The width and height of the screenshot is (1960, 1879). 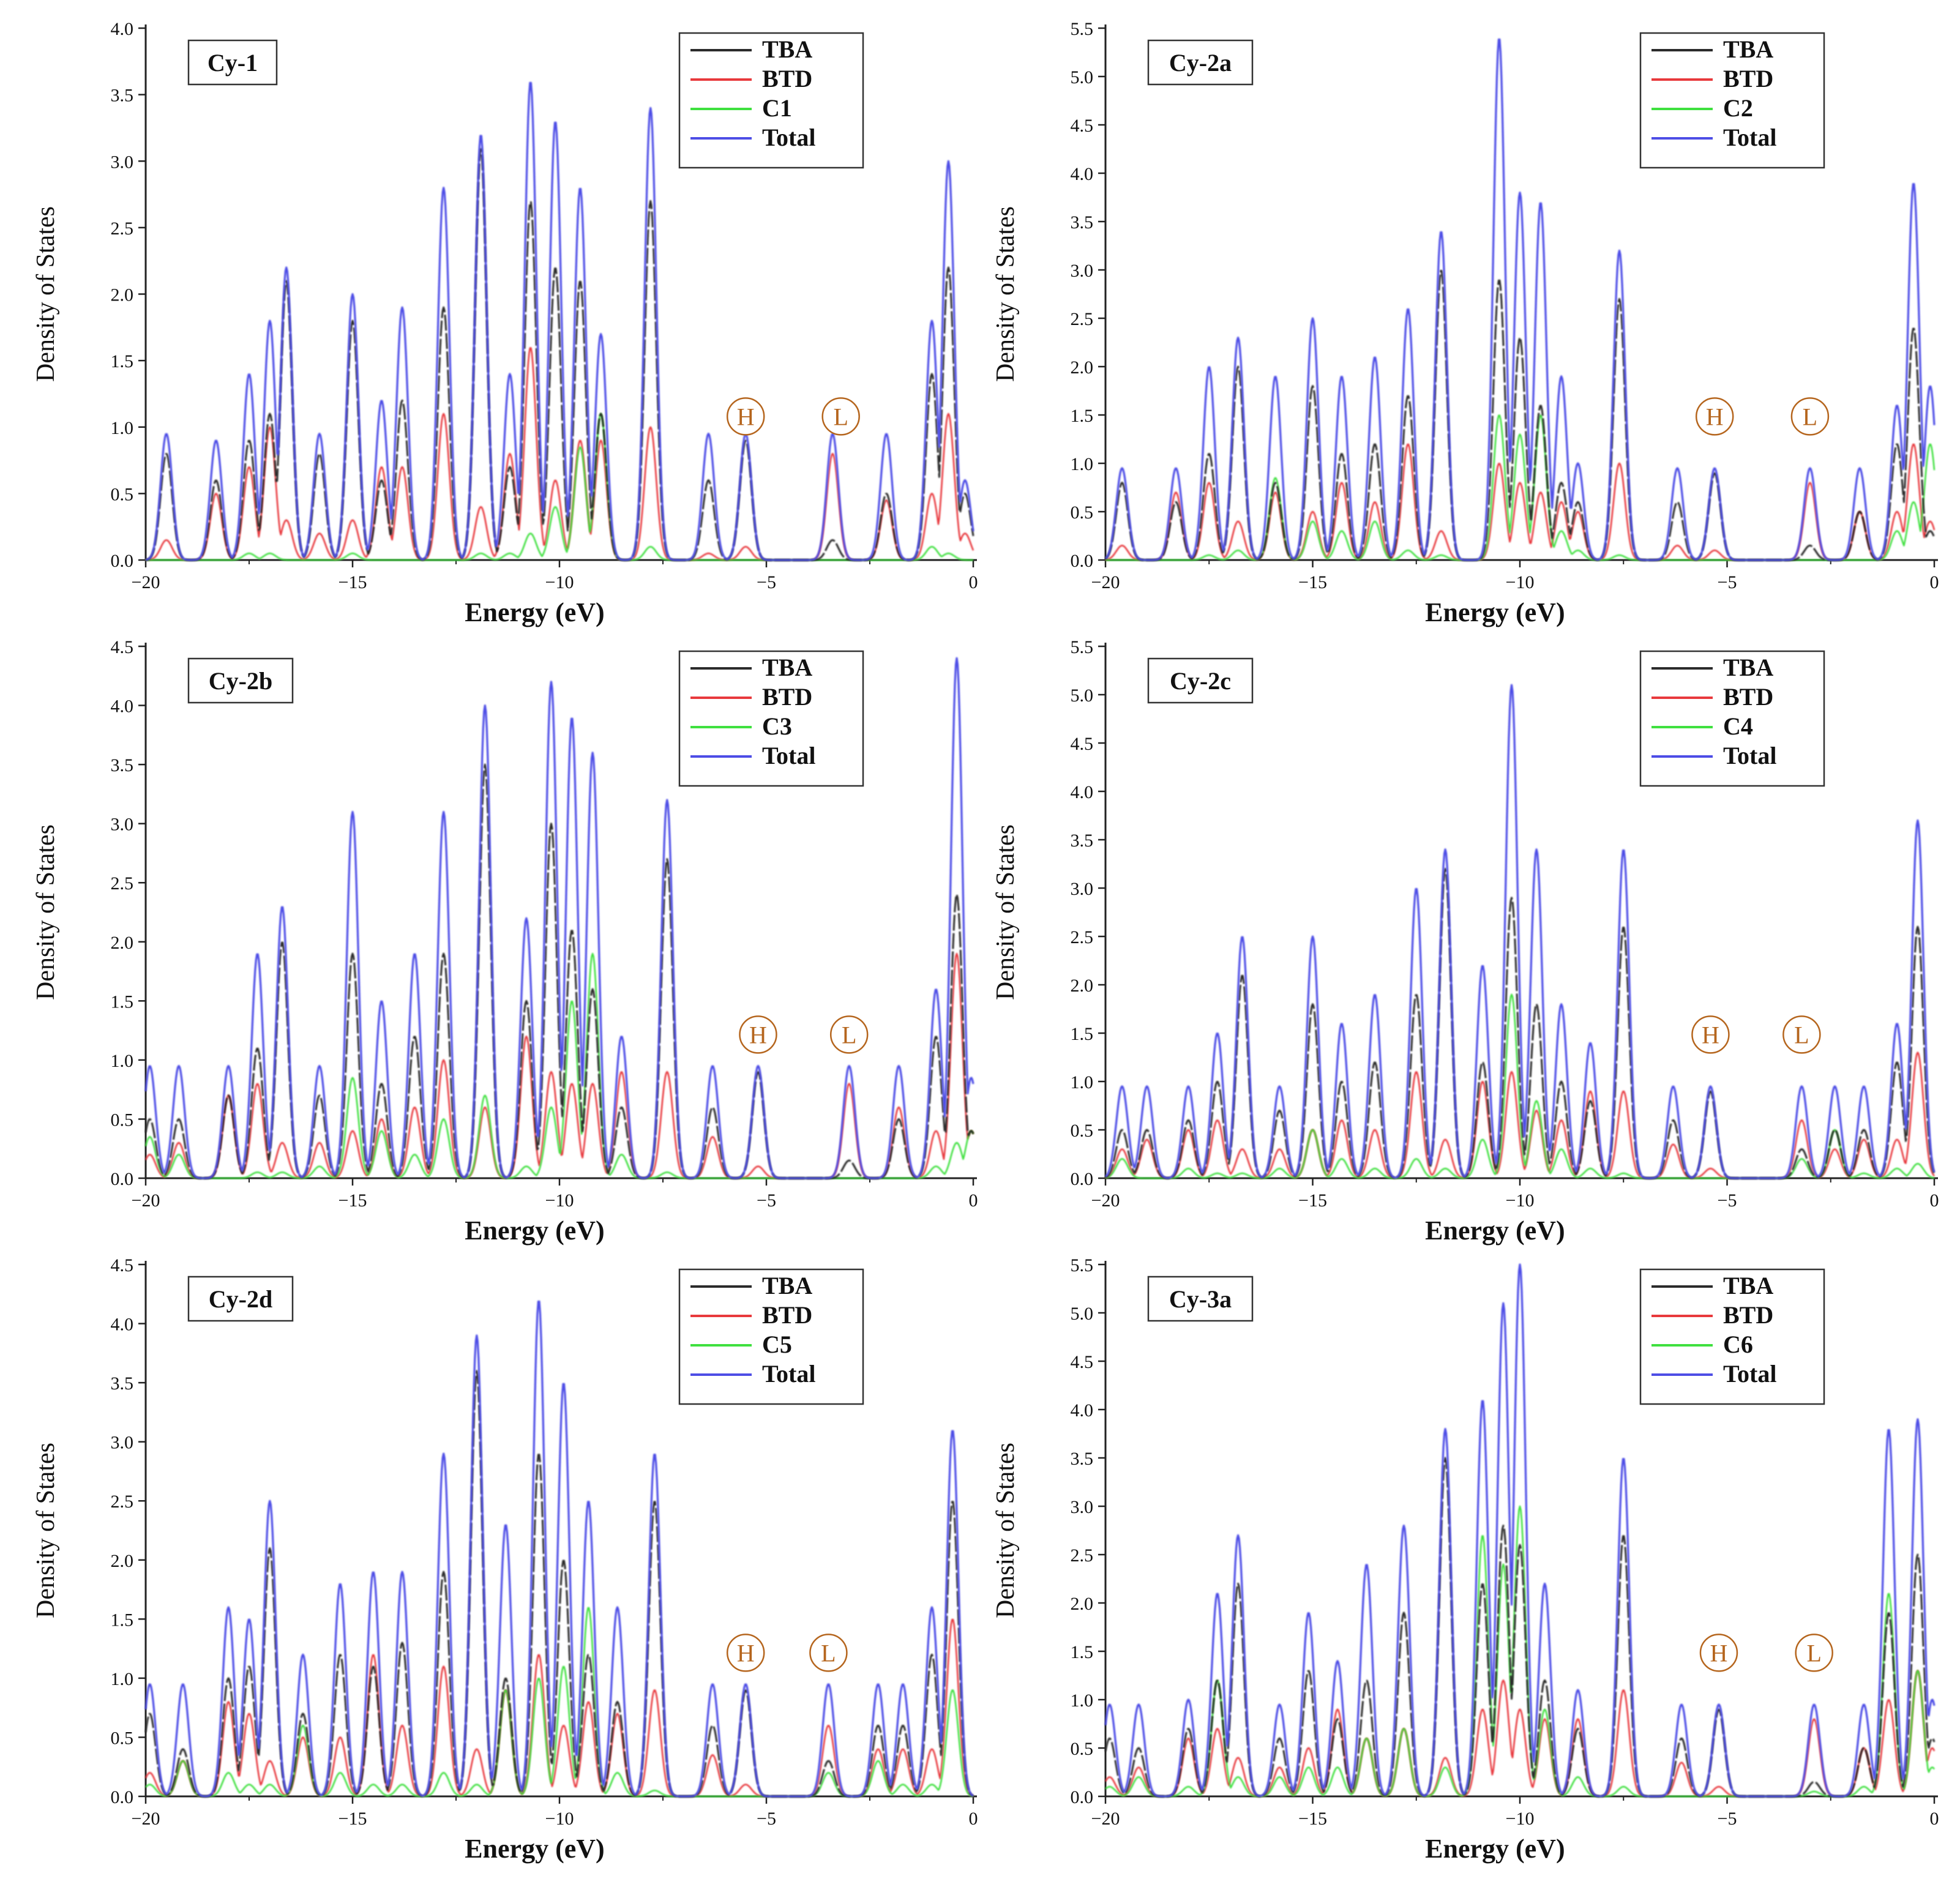 What do you see at coordinates (1082, 1507) in the screenshot?
I see `y-tick-label: 3.0` at bounding box center [1082, 1507].